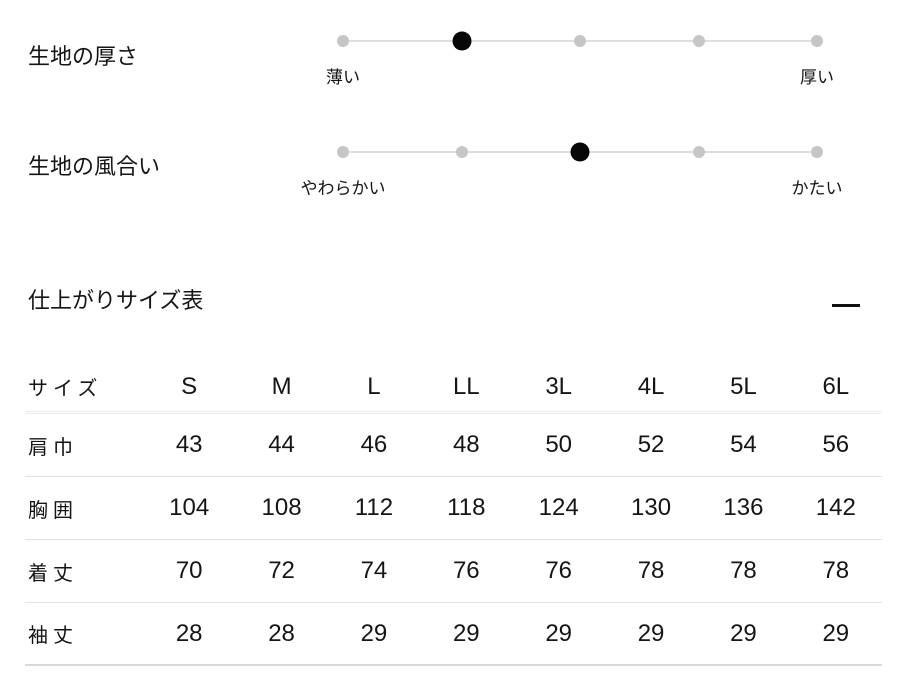 The width and height of the screenshot is (902, 696). I want to click on size-value: 56, so click(836, 444).